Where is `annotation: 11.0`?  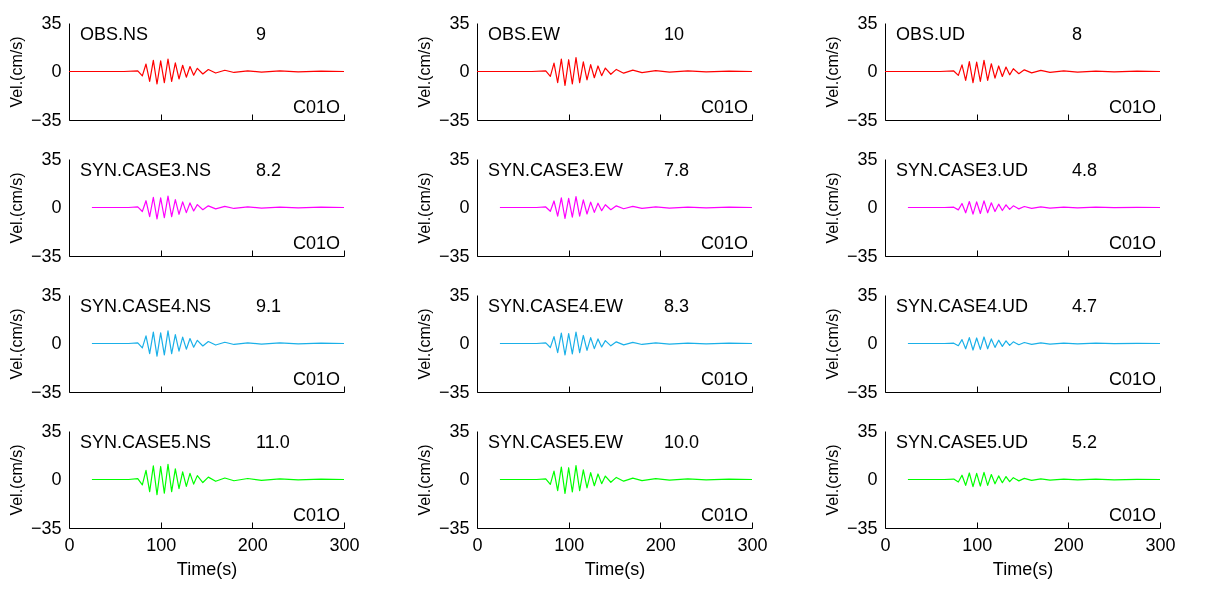
annotation: 11.0 is located at coordinates (273, 442).